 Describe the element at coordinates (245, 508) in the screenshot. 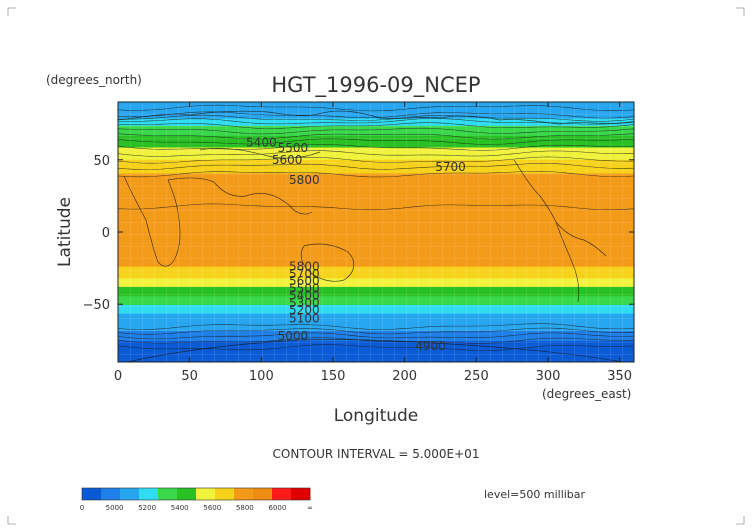

I see `colorbar-label: 5800` at that location.